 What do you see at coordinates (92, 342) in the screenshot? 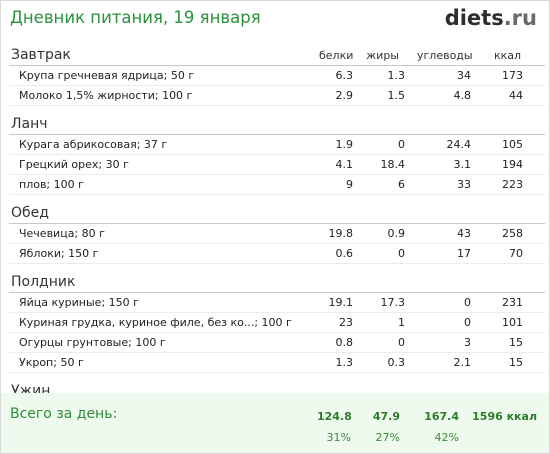
I see `food-name: Огурцы грунтовые; 100 г` at bounding box center [92, 342].